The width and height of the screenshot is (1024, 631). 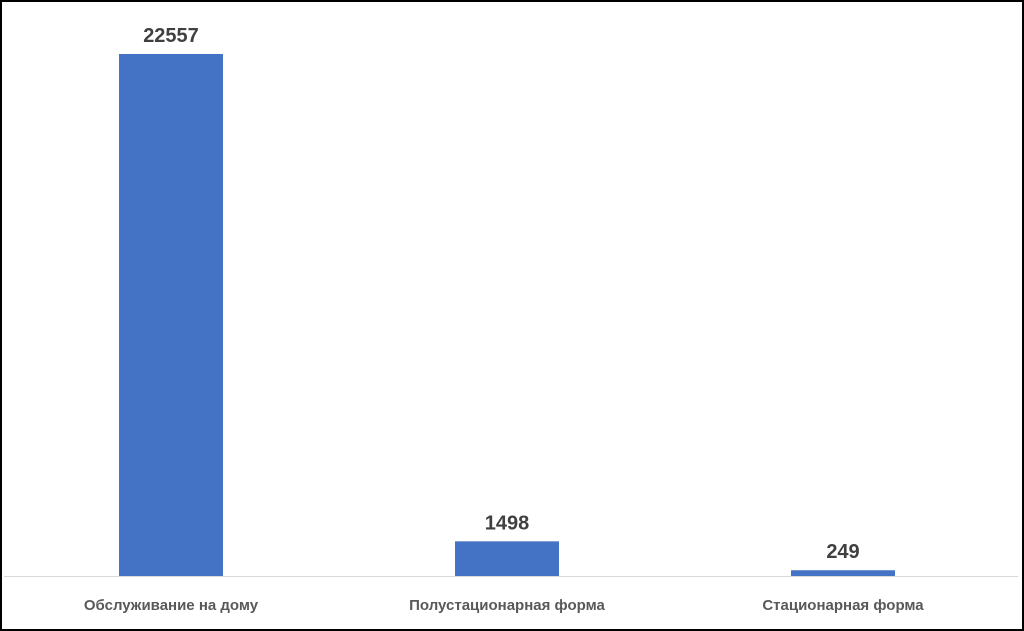 I want to click on data-label: 22557, so click(x=171, y=36).